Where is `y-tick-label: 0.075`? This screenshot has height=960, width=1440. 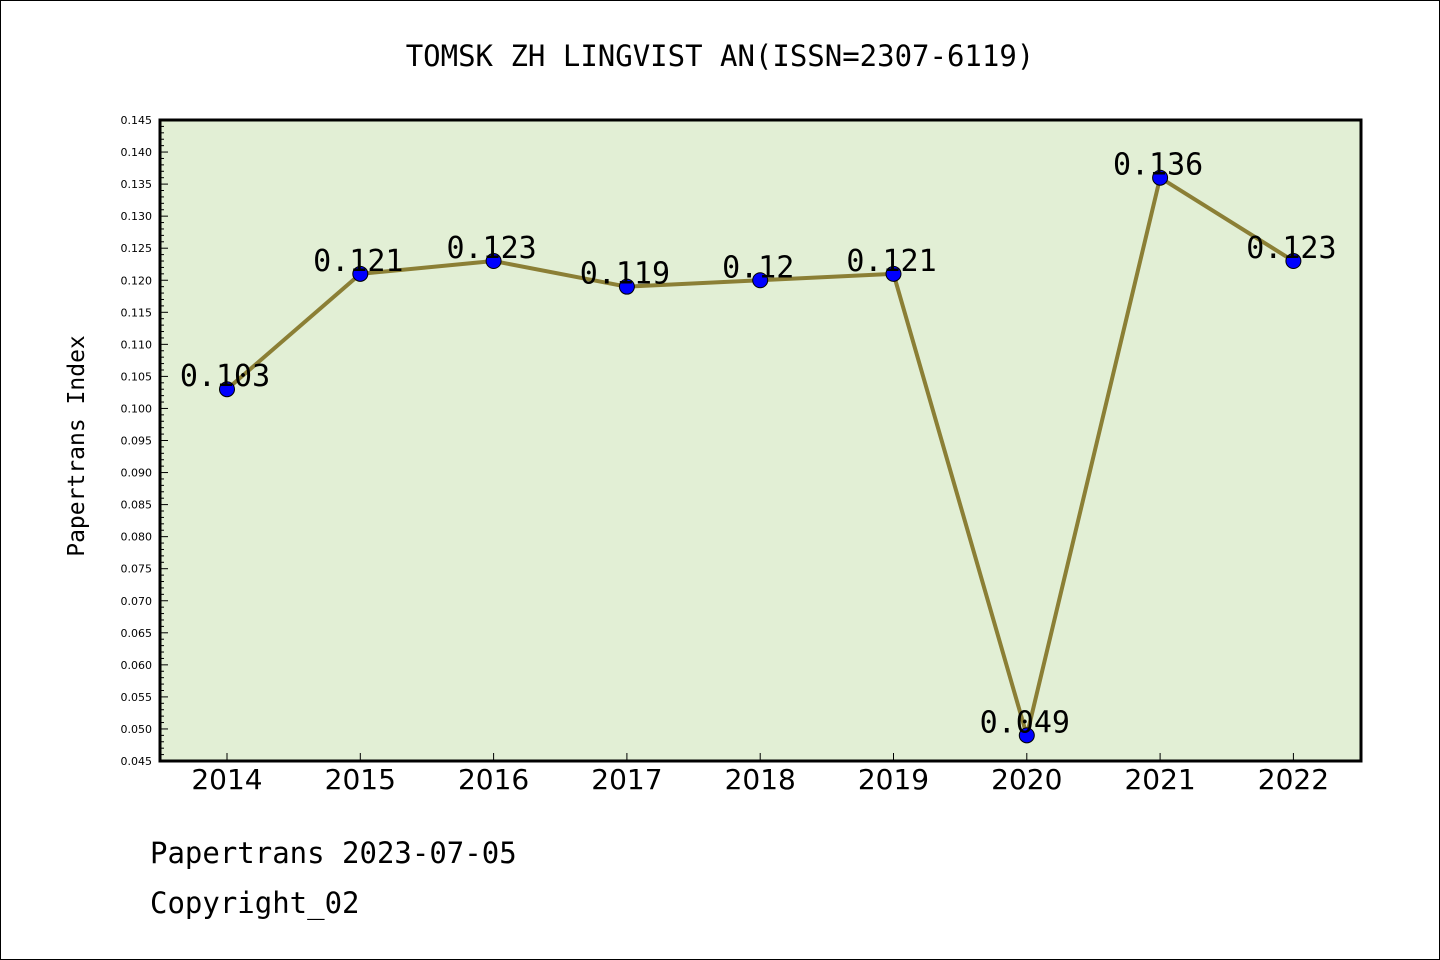 y-tick-label: 0.075 is located at coordinates (137, 569).